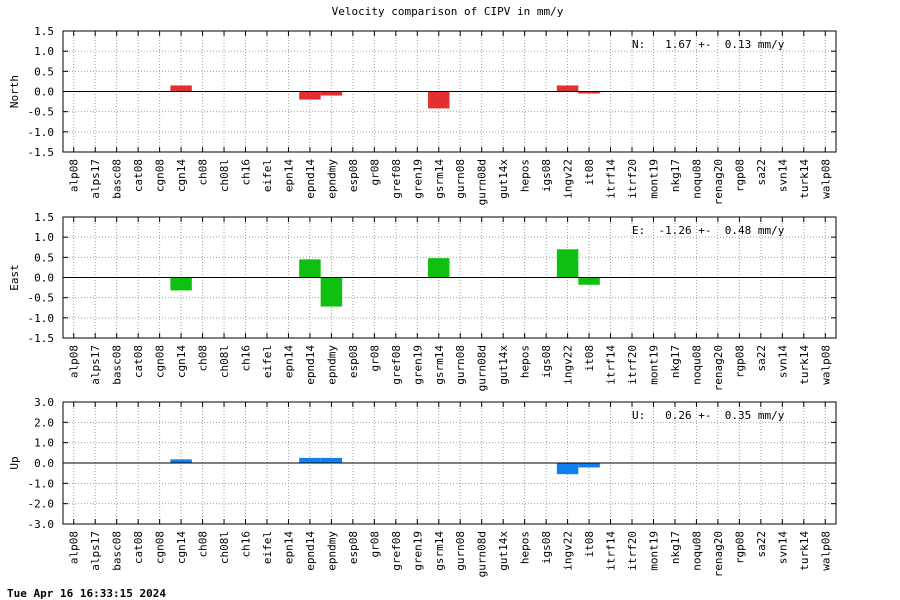 The image size is (900, 600). Describe the element at coordinates (353, 547) in the screenshot. I see `xtick-label: esp08` at that location.